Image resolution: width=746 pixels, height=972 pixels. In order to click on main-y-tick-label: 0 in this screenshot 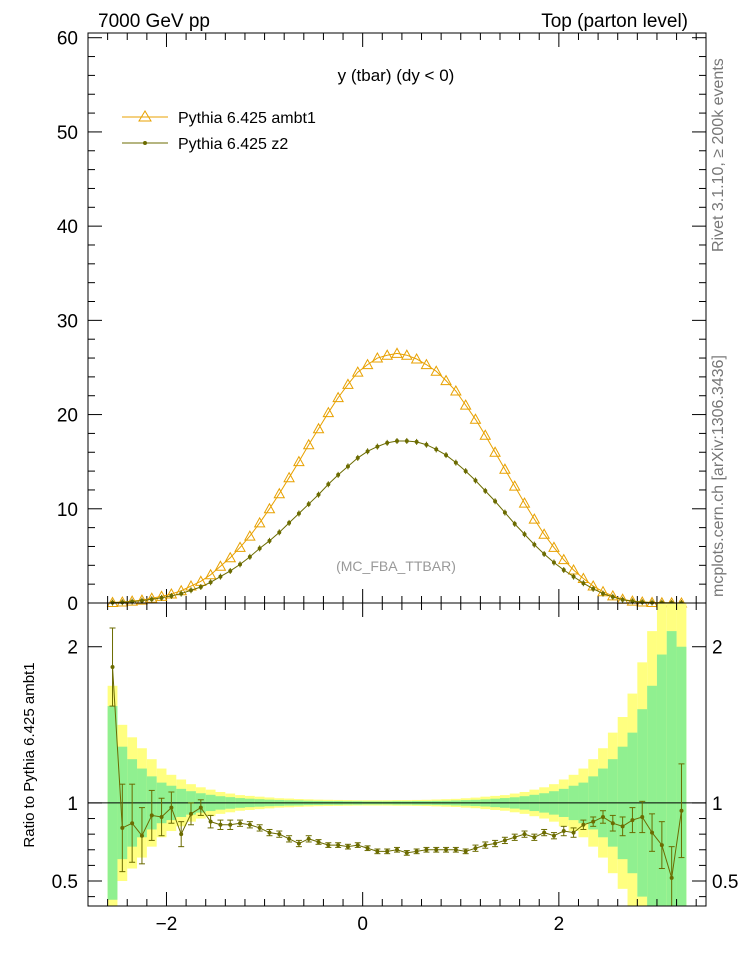, I will do `click(72, 604)`.